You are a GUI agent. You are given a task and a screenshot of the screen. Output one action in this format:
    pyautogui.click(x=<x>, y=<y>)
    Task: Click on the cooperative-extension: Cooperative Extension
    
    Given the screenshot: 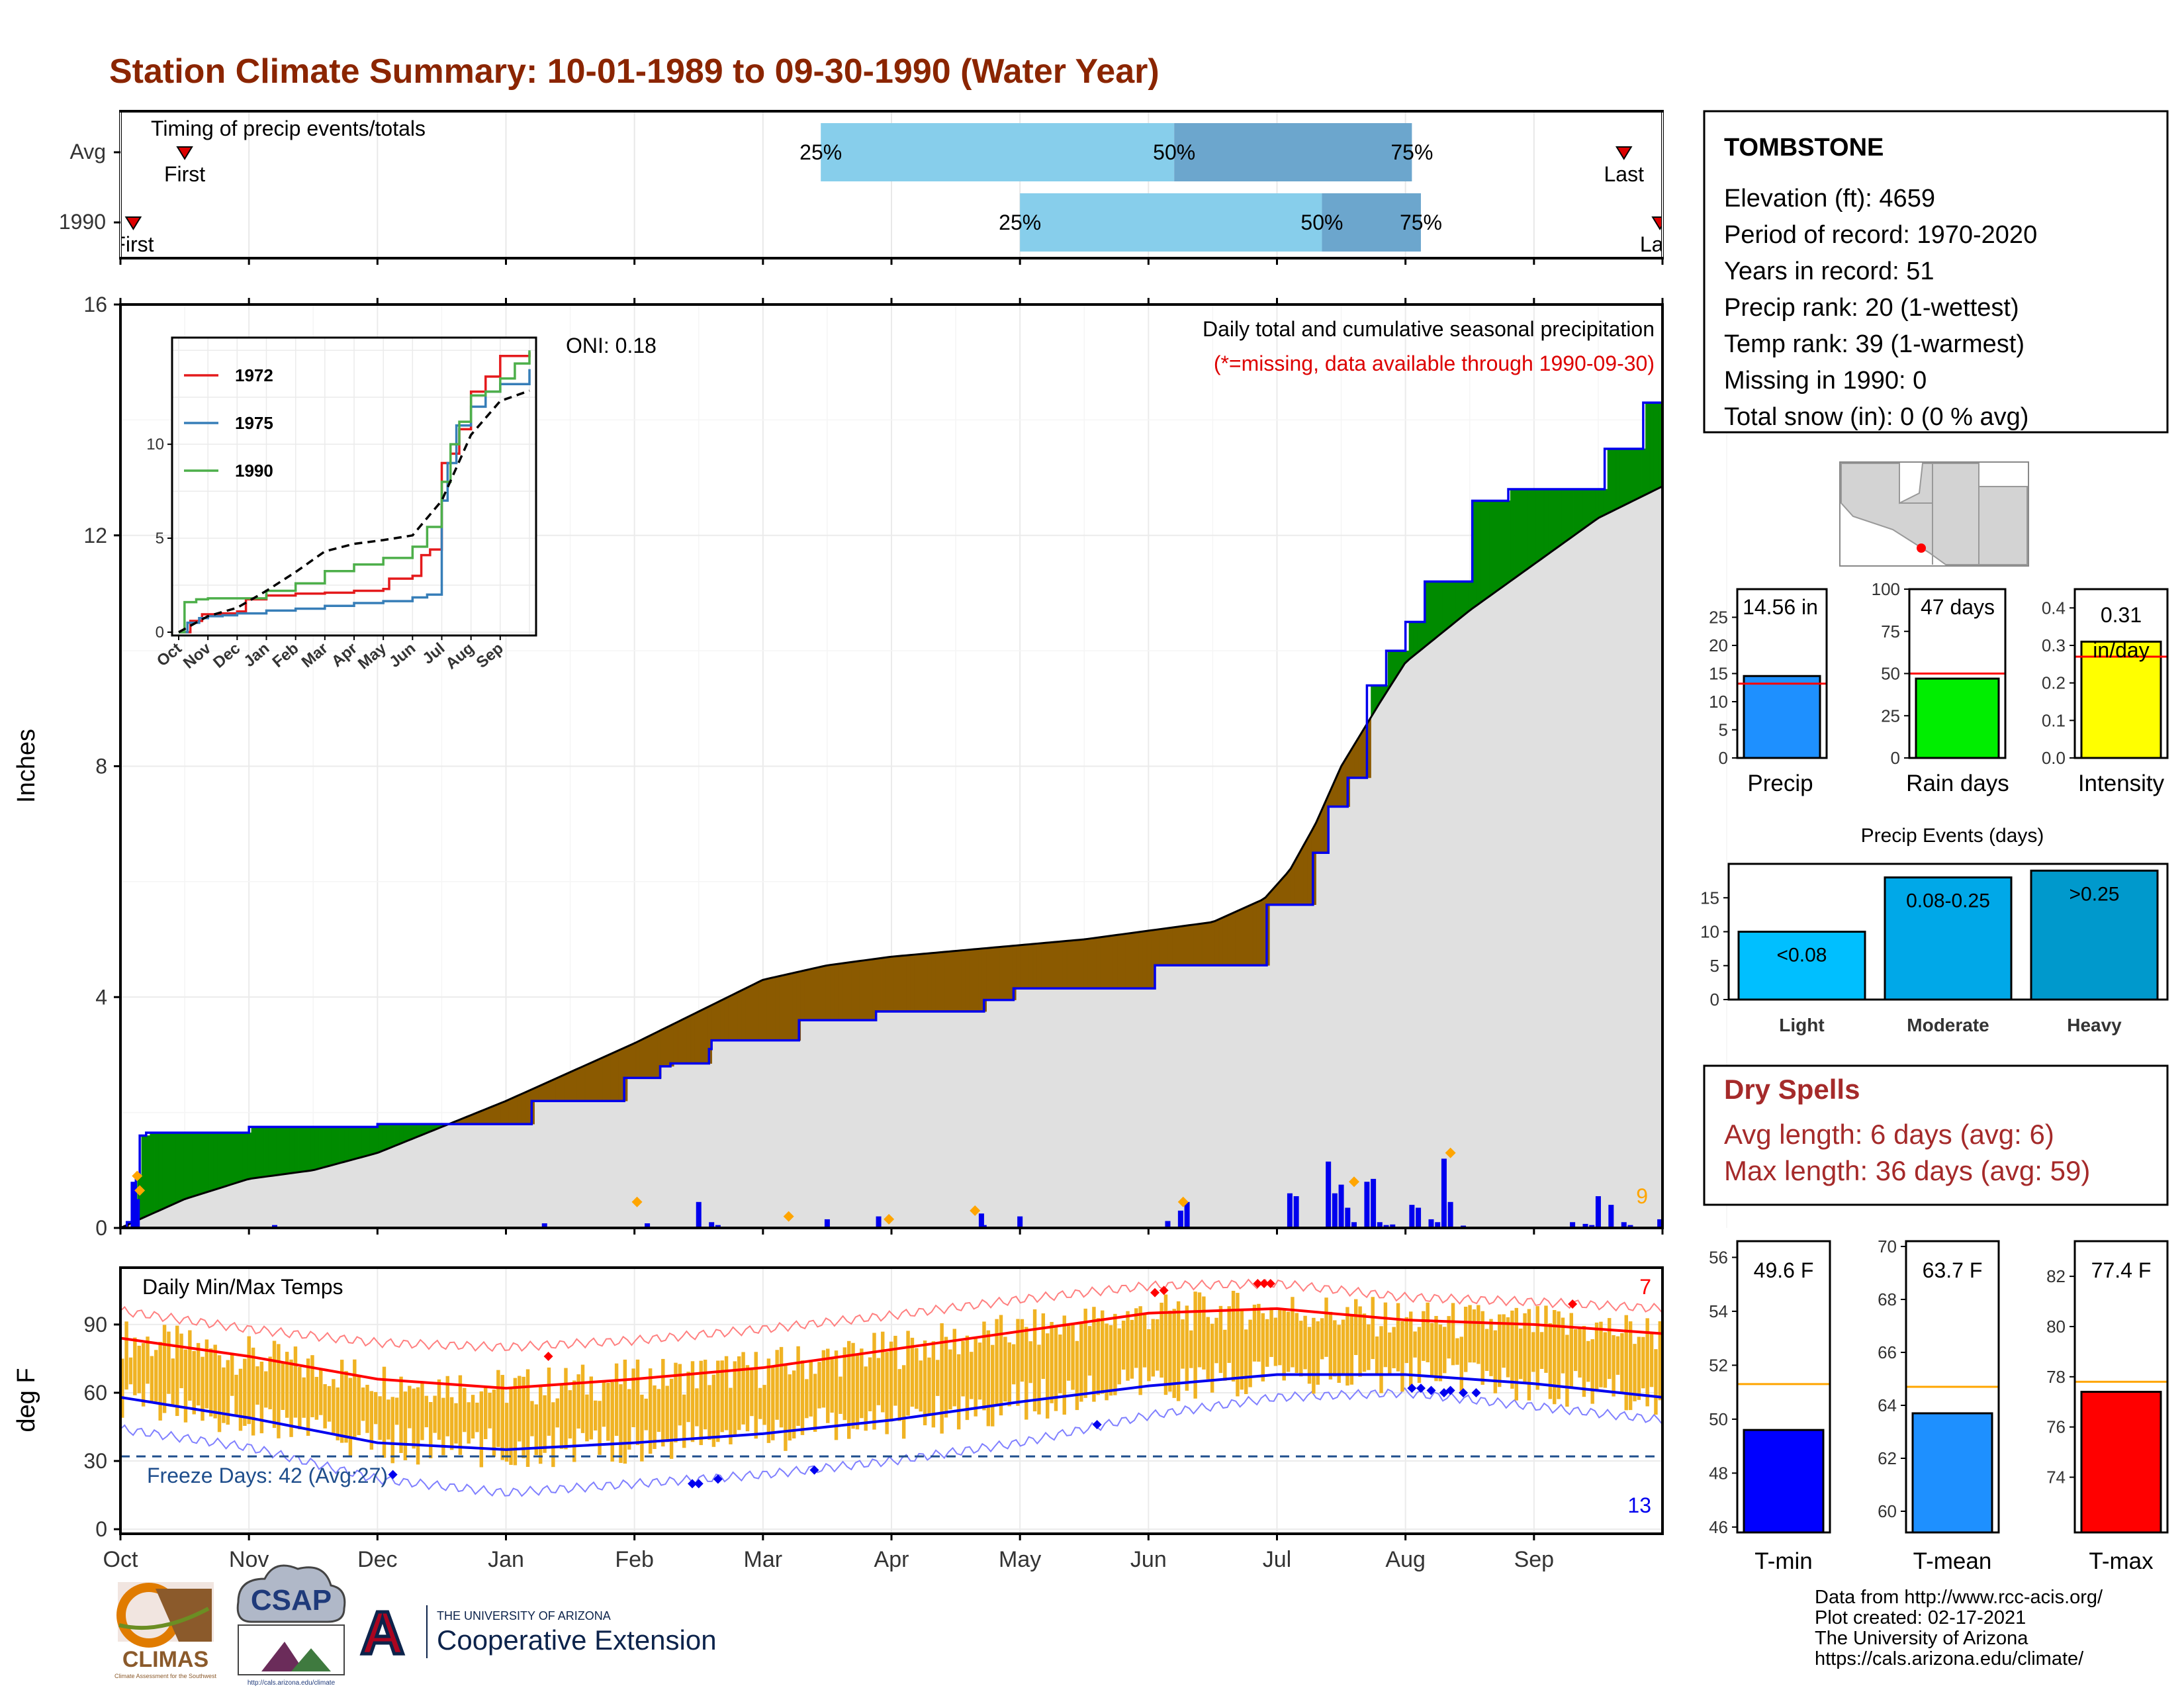 What is the action you would take?
    pyautogui.click(x=577, y=1640)
    